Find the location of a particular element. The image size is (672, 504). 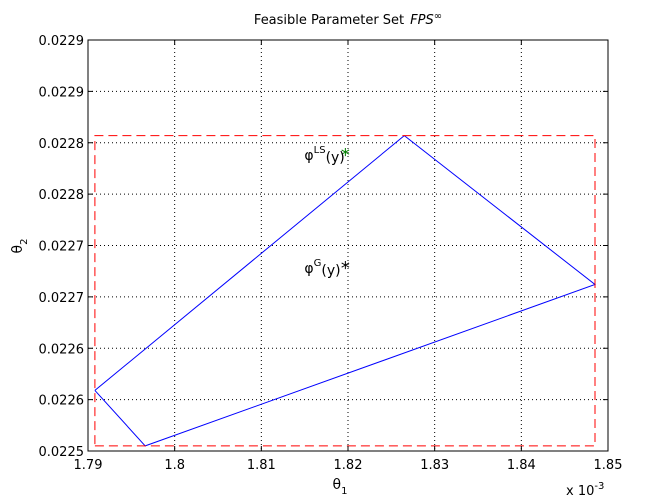

point-label: φG(y) is located at coordinates (322, 268).